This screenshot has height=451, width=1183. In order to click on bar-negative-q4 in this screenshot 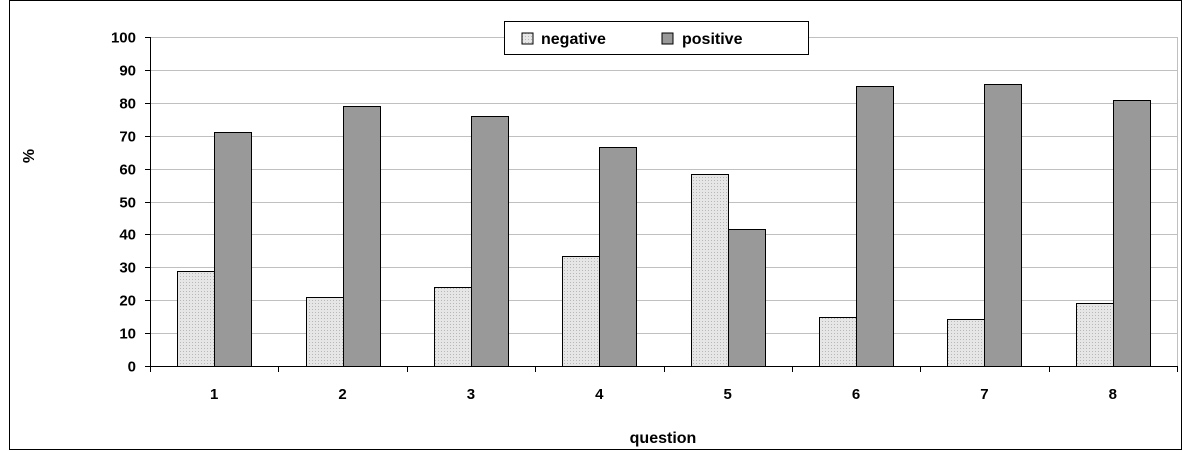, I will do `click(581, 311)`.